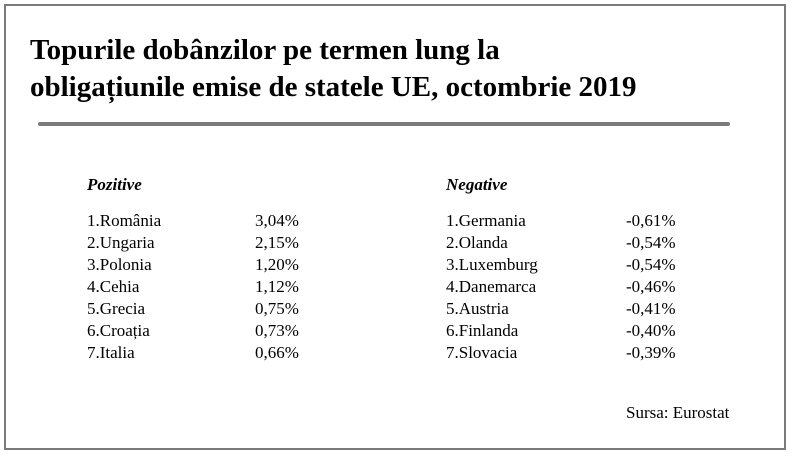 Image resolution: width=795 pixels, height=456 pixels. What do you see at coordinates (492, 264) in the screenshot?
I see `country-label: 3.Luxemburg` at bounding box center [492, 264].